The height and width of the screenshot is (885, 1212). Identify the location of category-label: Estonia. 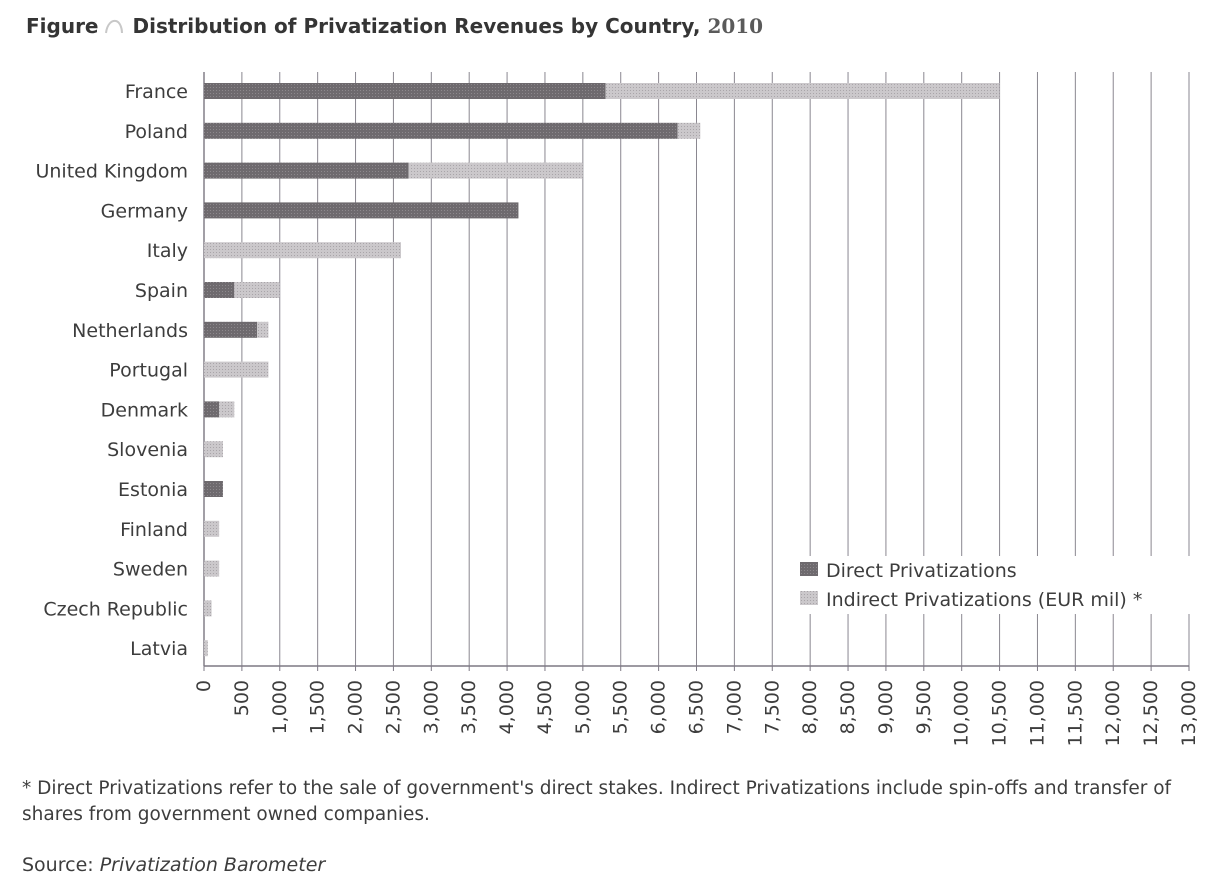
(153, 490).